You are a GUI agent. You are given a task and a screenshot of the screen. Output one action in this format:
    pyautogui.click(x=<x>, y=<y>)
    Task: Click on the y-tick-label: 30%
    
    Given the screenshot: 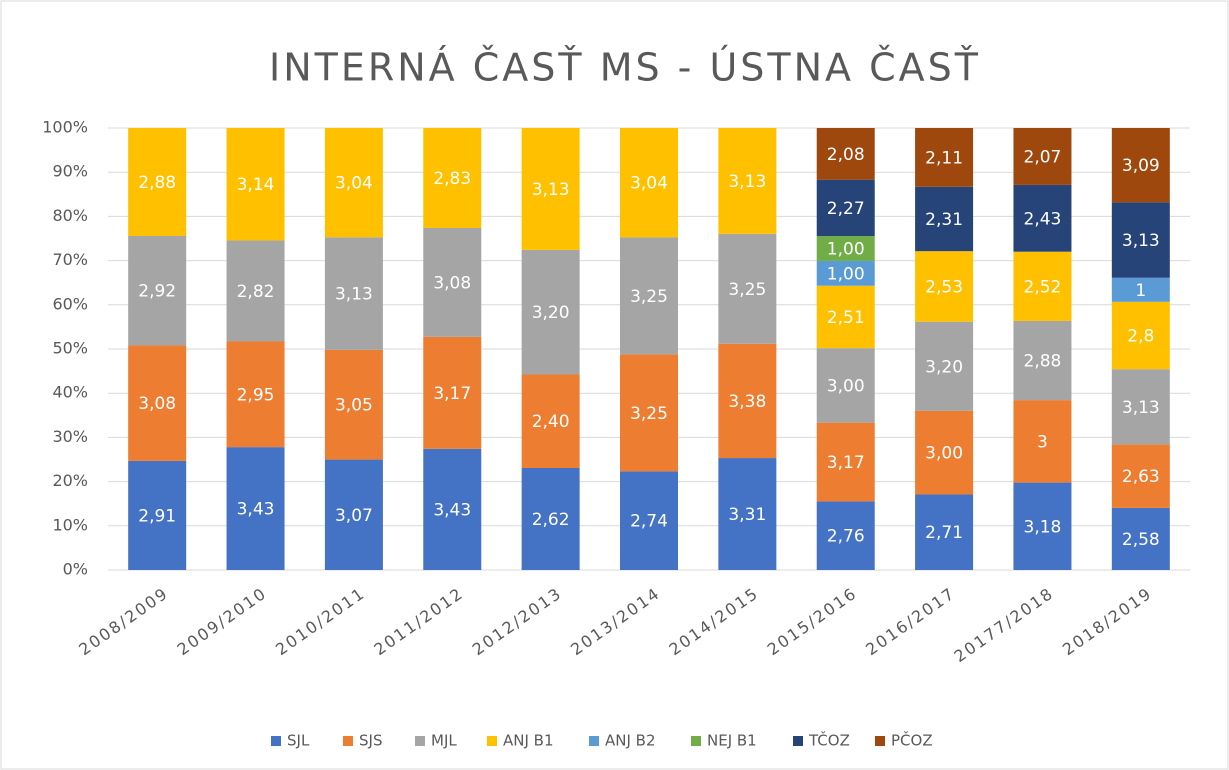 What is the action you would take?
    pyautogui.click(x=70, y=436)
    